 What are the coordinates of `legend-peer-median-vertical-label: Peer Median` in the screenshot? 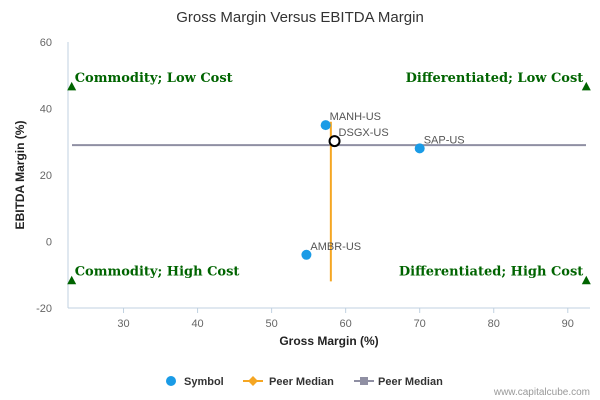 It's located at (301, 382).